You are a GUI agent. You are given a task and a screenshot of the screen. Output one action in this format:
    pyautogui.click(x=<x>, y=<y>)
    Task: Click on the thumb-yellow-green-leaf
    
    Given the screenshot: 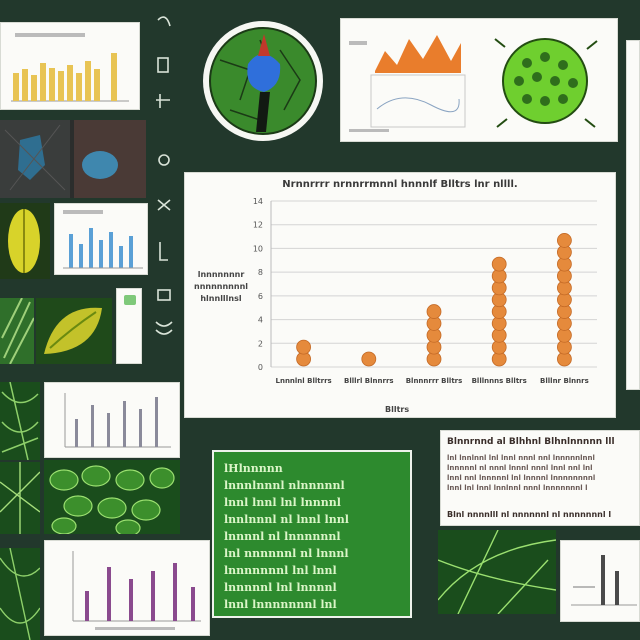 What is the action you would take?
    pyautogui.click(x=74, y=331)
    